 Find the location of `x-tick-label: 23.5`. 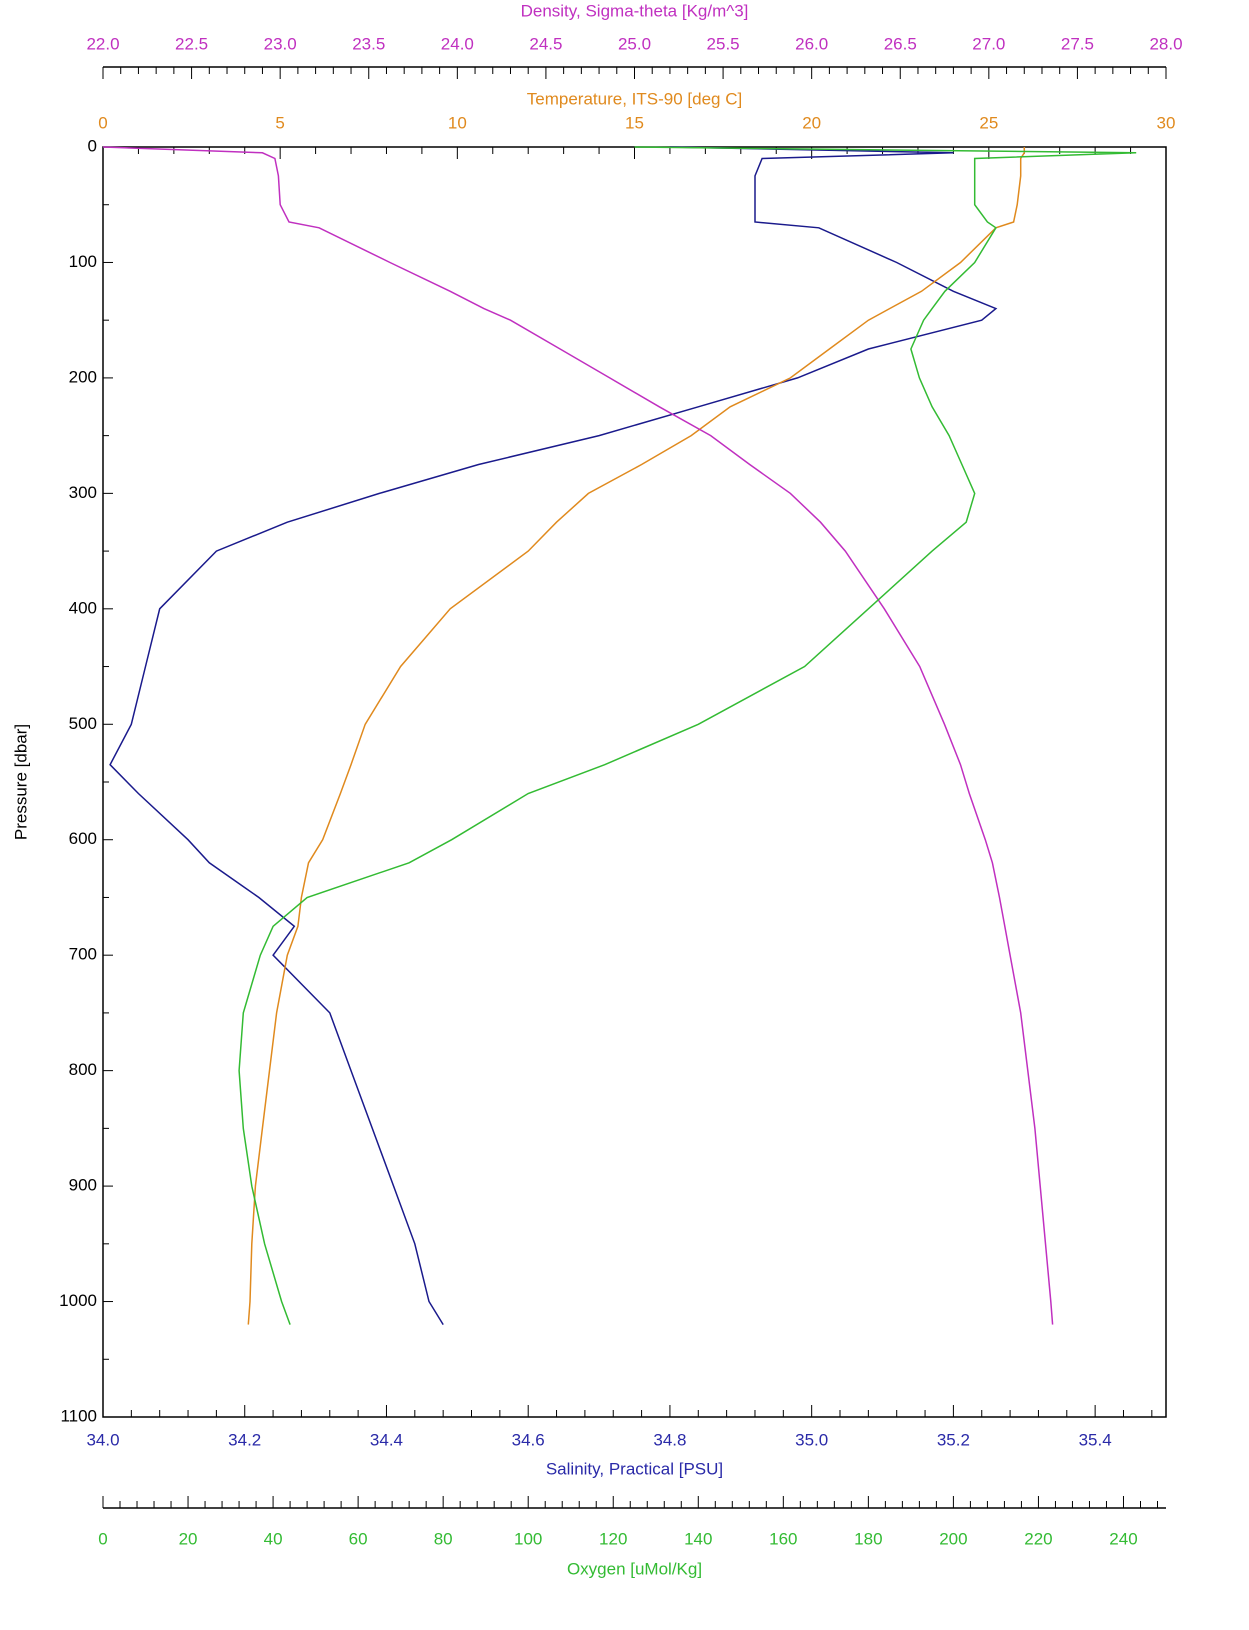

x-tick-label: 23.5 is located at coordinates (368, 43).